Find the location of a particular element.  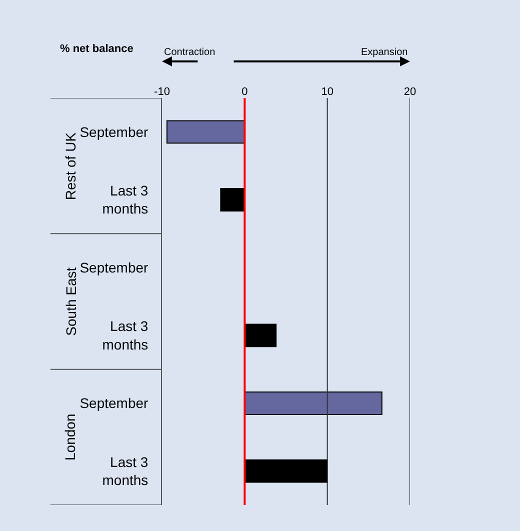

text: South East is located at coordinates (70, 301).